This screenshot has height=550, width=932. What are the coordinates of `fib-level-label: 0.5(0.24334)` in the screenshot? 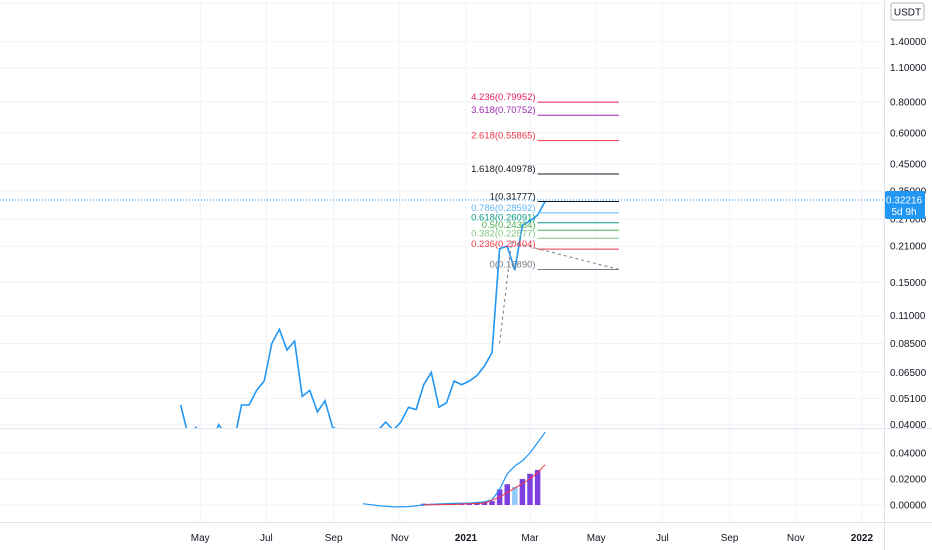 It's located at (509, 225).